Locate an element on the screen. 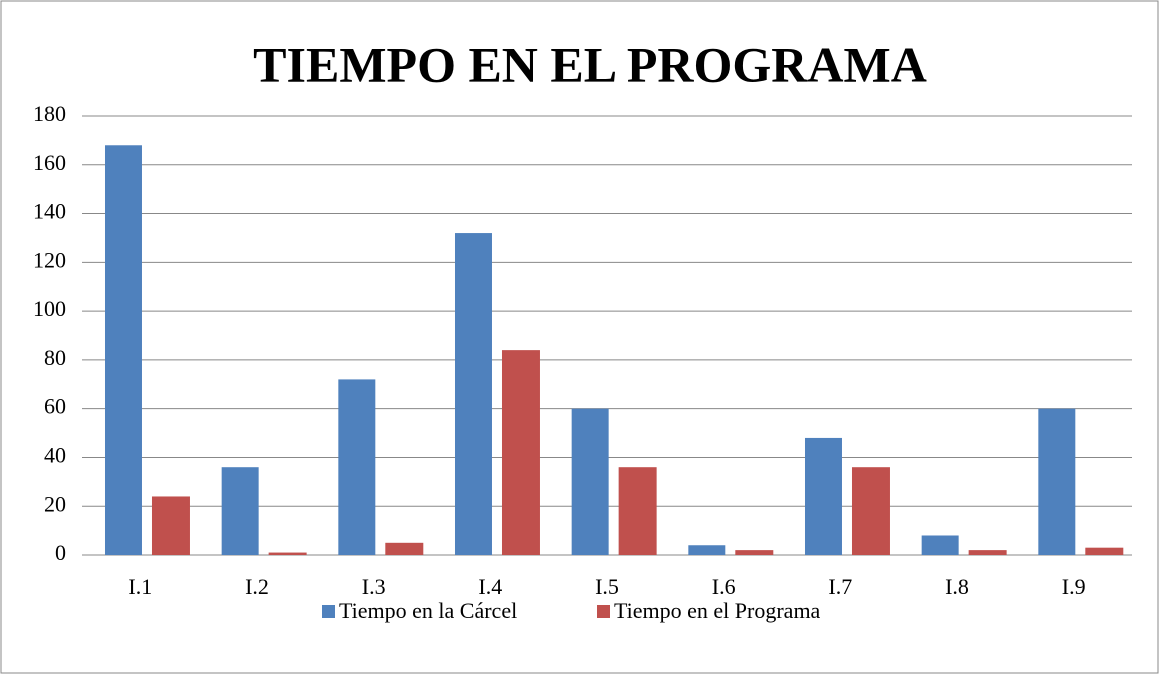  y-tick-label: 160 is located at coordinates (49, 162).